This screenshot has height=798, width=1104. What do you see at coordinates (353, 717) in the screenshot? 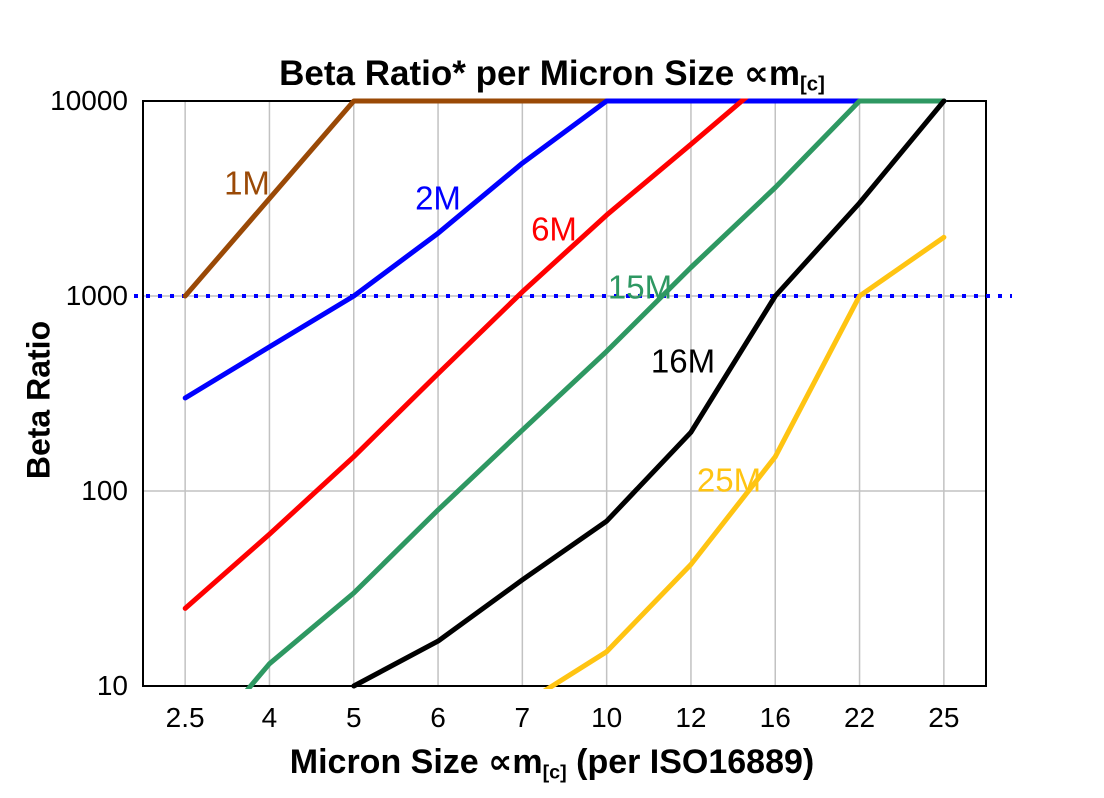
I see `x-tick-label-5: 5` at bounding box center [353, 717].